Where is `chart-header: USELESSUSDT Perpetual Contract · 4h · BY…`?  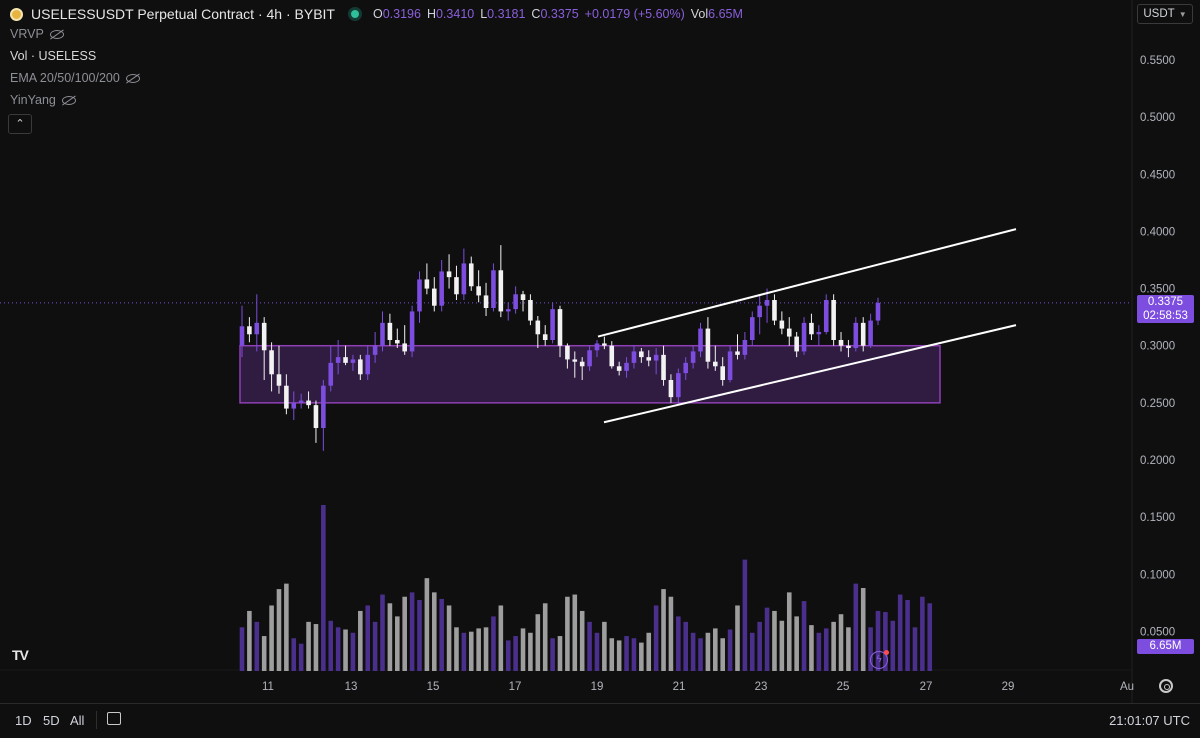 chart-header: USELESSUSDT Perpetual Contract · 4h · BY… is located at coordinates (376, 14).